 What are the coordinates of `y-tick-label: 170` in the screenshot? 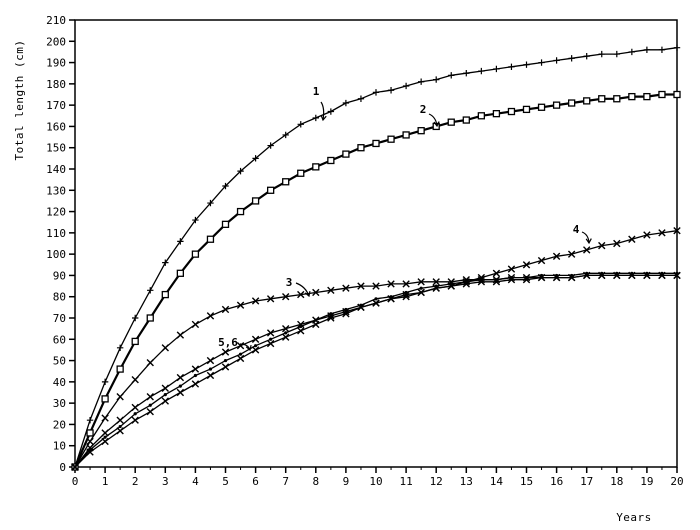 It's located at (56, 105).